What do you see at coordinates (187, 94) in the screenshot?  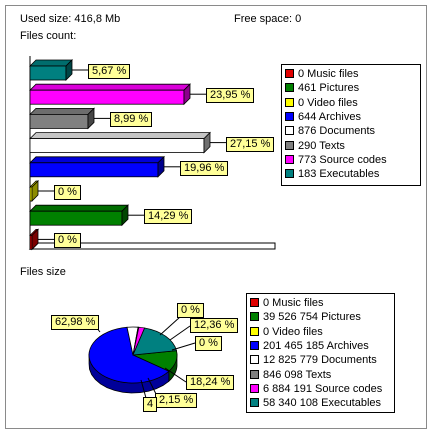 I see `bar-side-source` at bounding box center [187, 94].